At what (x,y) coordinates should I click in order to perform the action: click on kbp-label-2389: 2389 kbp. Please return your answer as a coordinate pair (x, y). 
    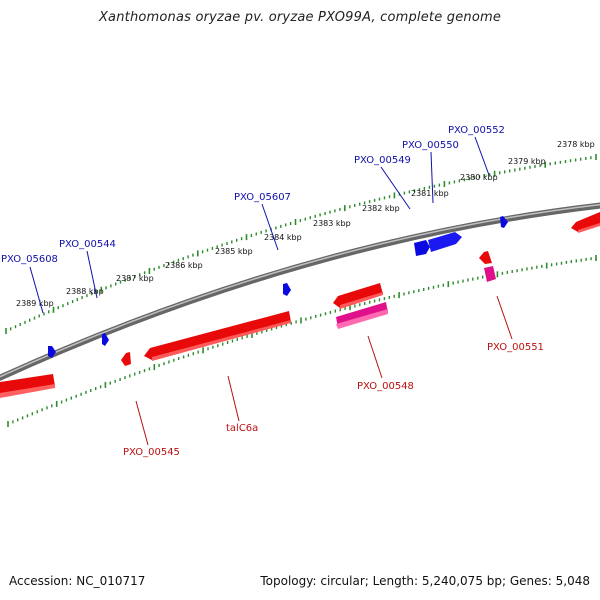
    Looking at the image, I should click on (35, 303).